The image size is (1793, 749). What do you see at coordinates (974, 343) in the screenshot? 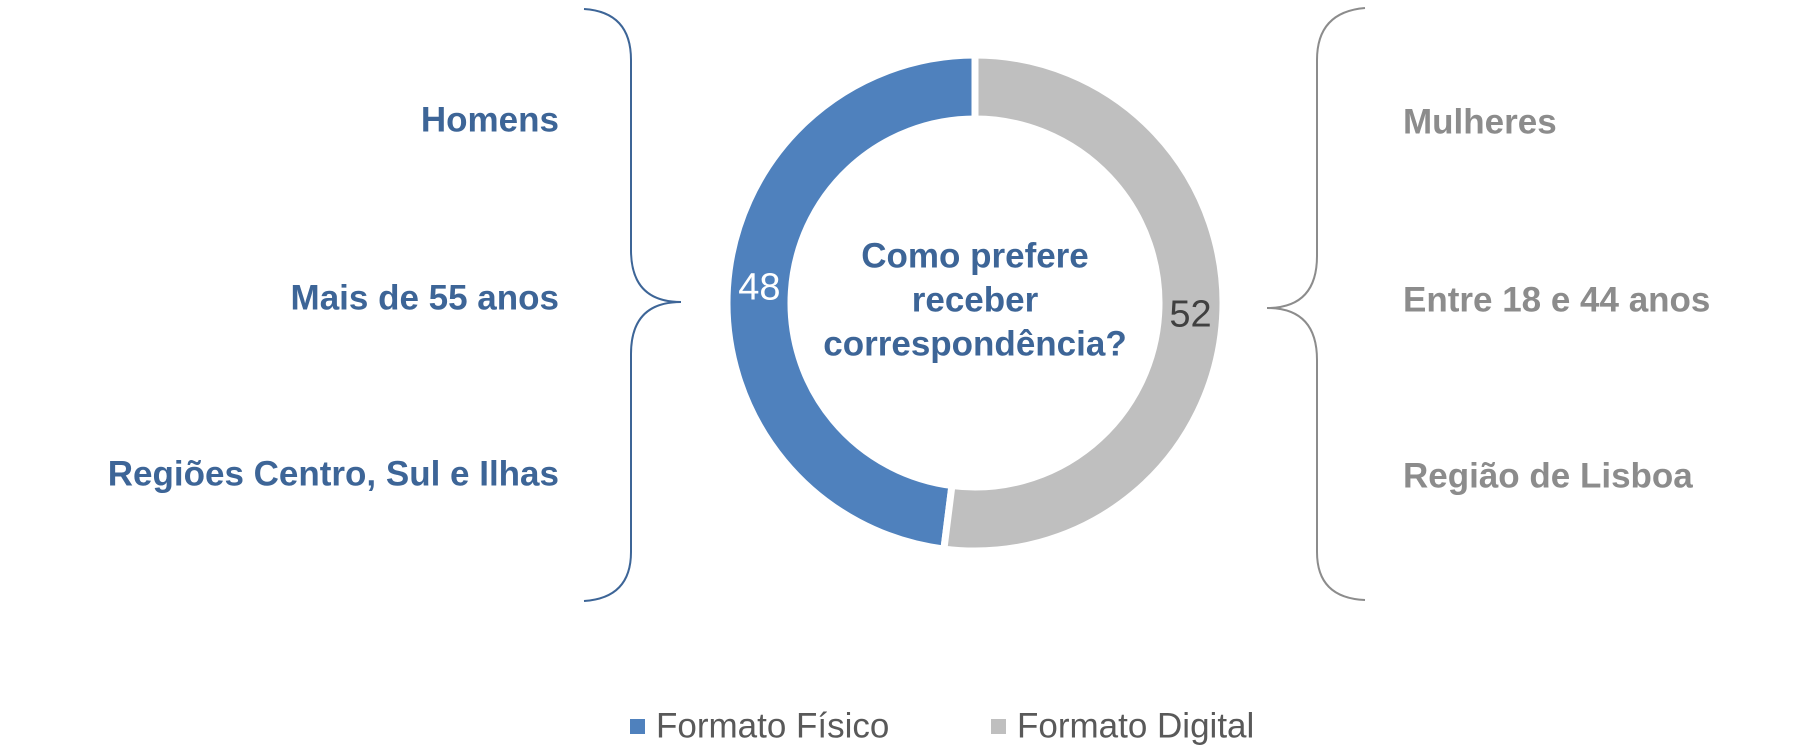
I see `center-text: correspondência?` at bounding box center [974, 343].